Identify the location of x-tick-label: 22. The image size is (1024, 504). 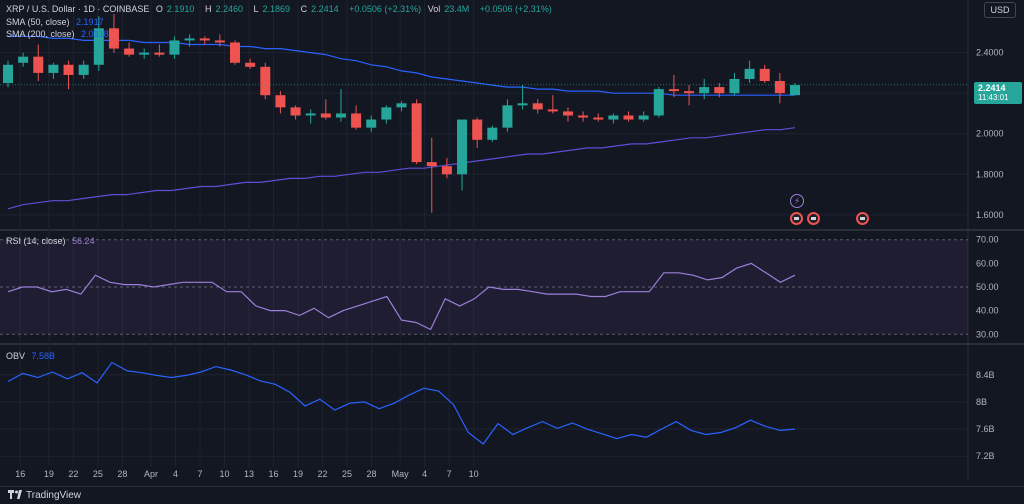
(73, 474).